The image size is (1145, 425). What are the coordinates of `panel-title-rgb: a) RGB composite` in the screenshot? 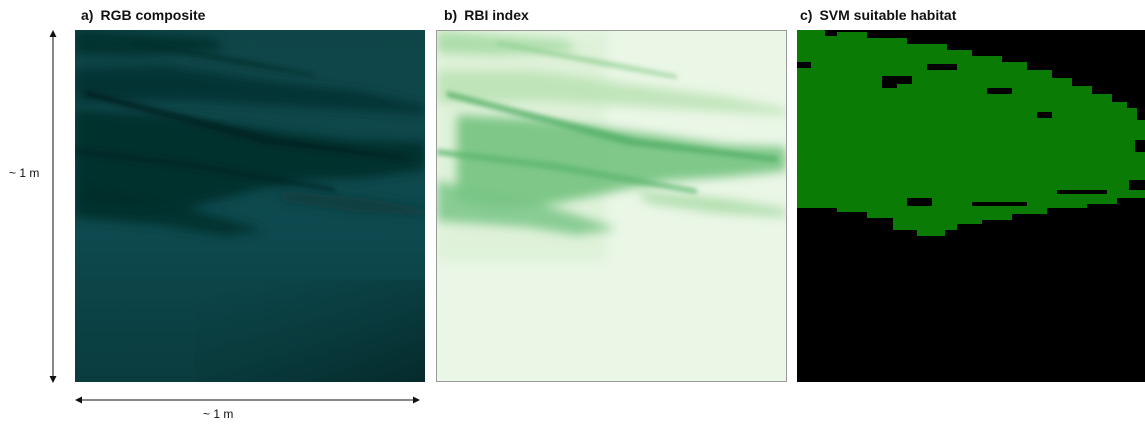 It's located at (143, 15).